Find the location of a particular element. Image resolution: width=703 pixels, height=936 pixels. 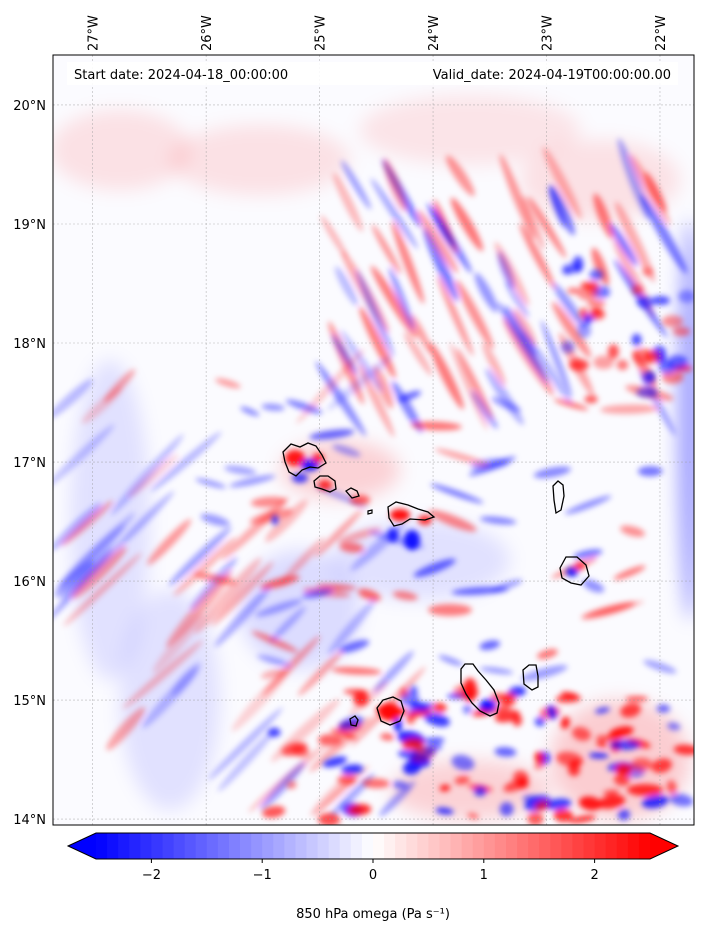

colorbar-frame is located at coordinates (373, 846).